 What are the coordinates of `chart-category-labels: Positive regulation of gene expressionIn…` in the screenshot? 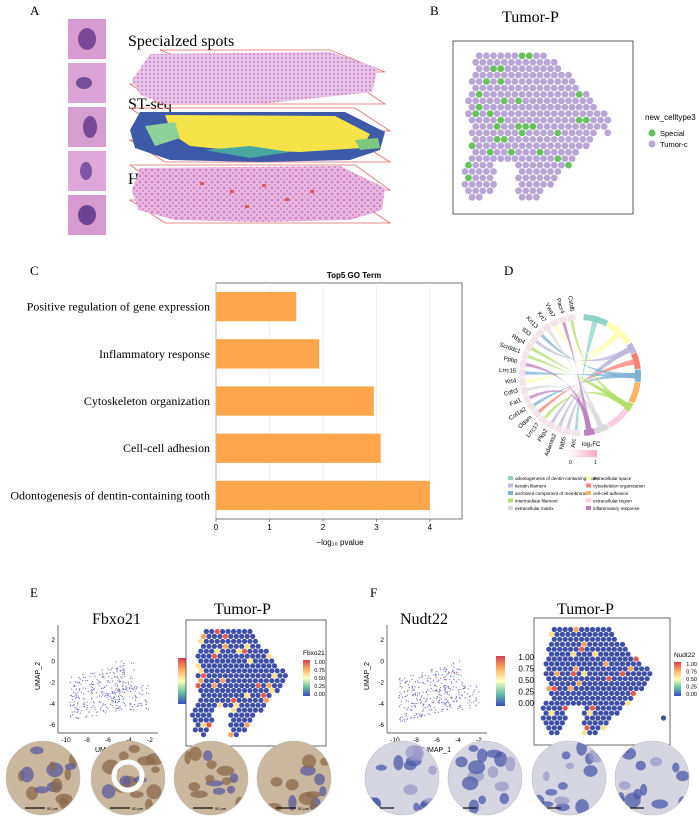 It's located at (110, 401).